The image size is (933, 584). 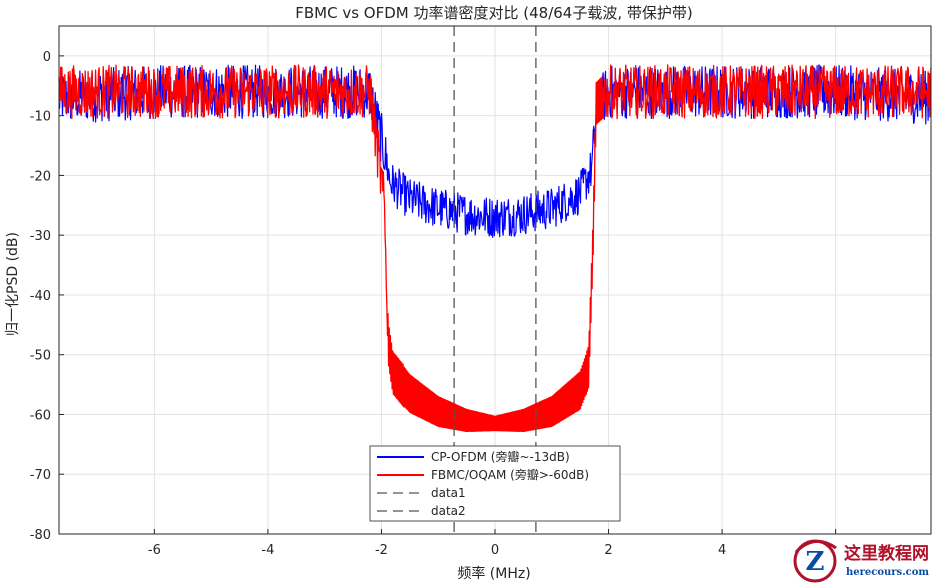 What do you see at coordinates (267, 550) in the screenshot?
I see `x-tick-label: -4` at bounding box center [267, 550].